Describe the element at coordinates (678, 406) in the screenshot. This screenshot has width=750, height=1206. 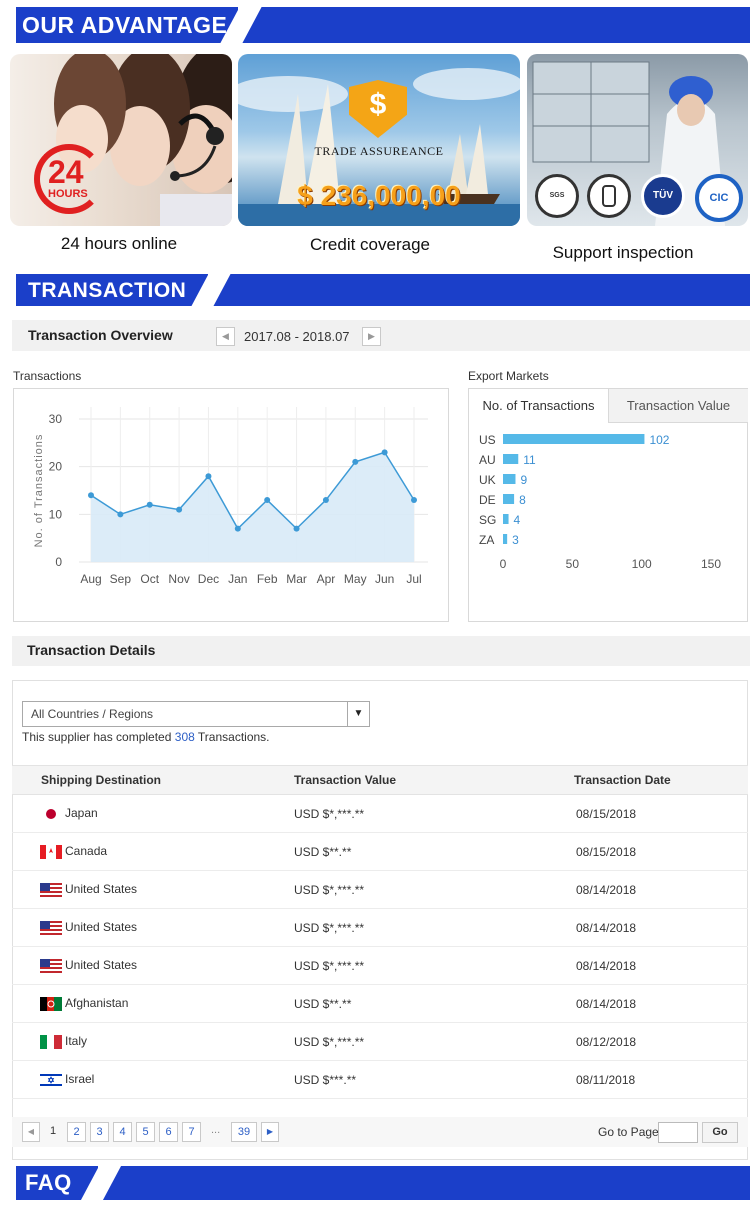
I see `tab-transaction-value: Transaction Value` at that location.